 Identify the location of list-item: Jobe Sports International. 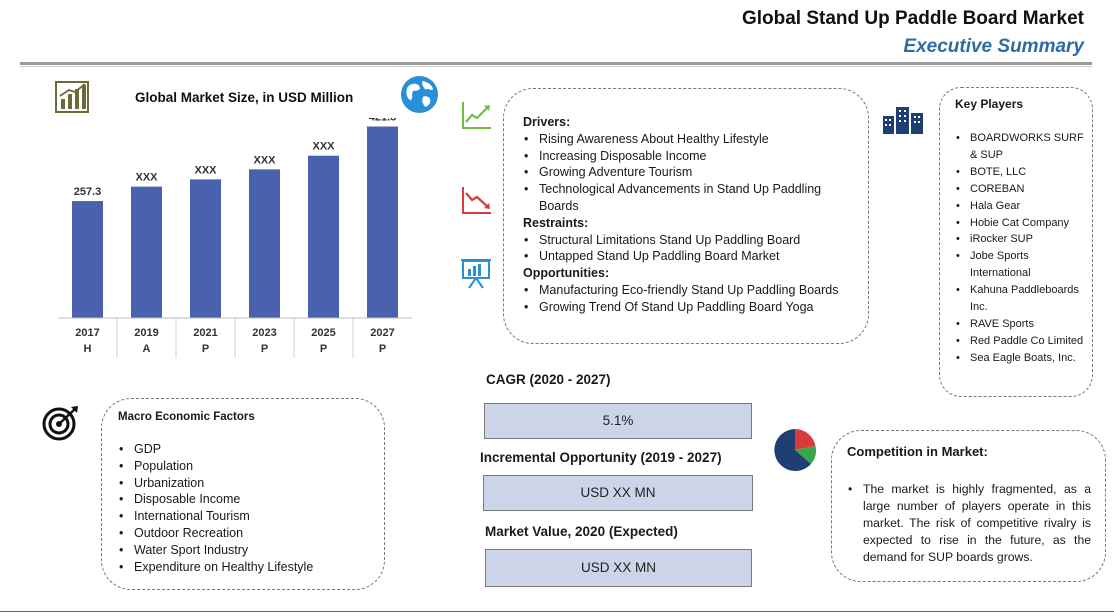
(1021, 265).